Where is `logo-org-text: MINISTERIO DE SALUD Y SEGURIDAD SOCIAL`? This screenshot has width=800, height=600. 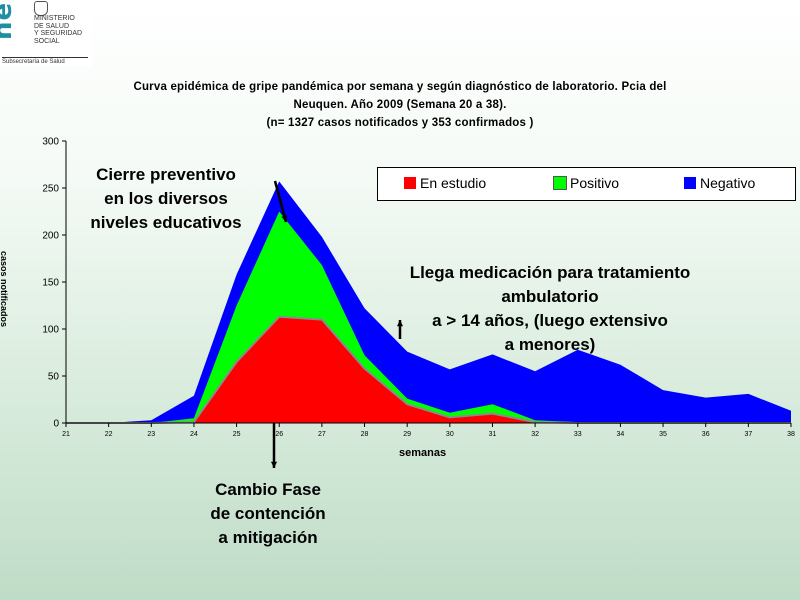 logo-org-text: MINISTERIO DE SALUD Y SEGURIDAD SOCIAL is located at coordinates (58, 30).